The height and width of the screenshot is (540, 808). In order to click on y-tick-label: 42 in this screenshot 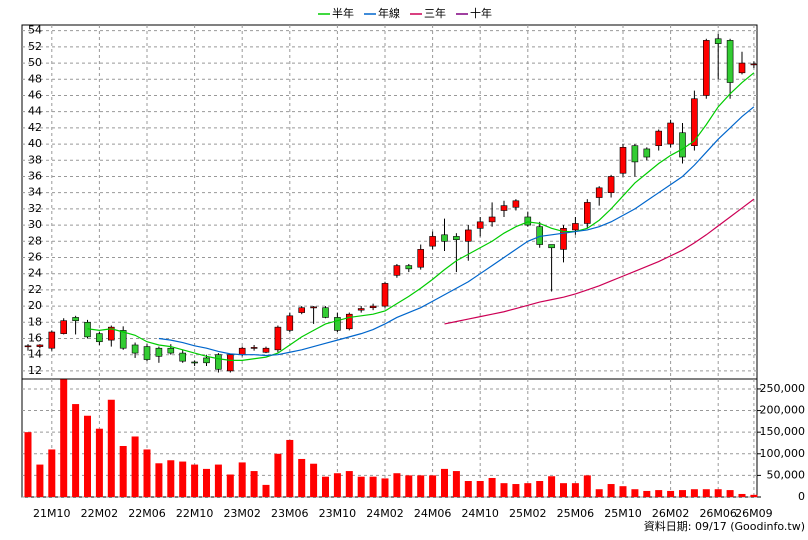, I will do `click(35, 127)`.